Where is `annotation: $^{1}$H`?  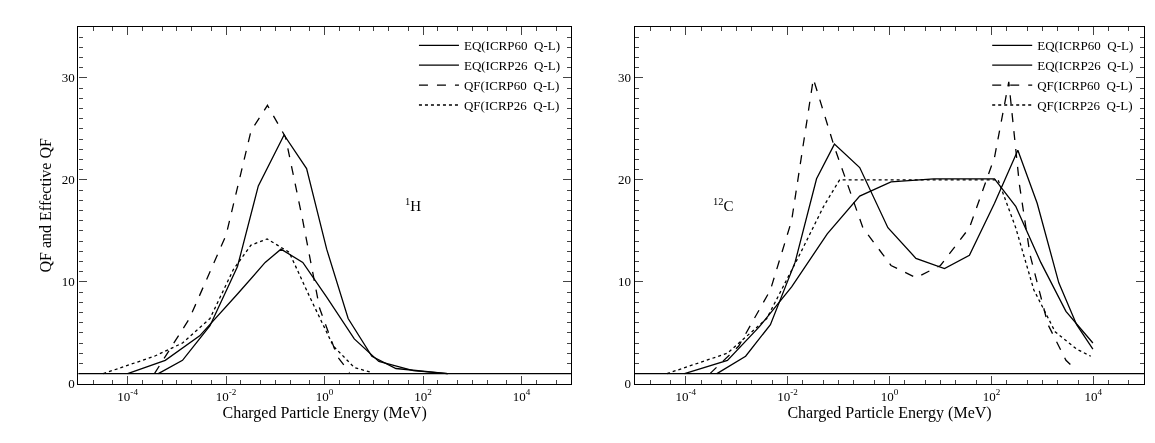
annotation: $^{1}$H is located at coordinates (413, 205).